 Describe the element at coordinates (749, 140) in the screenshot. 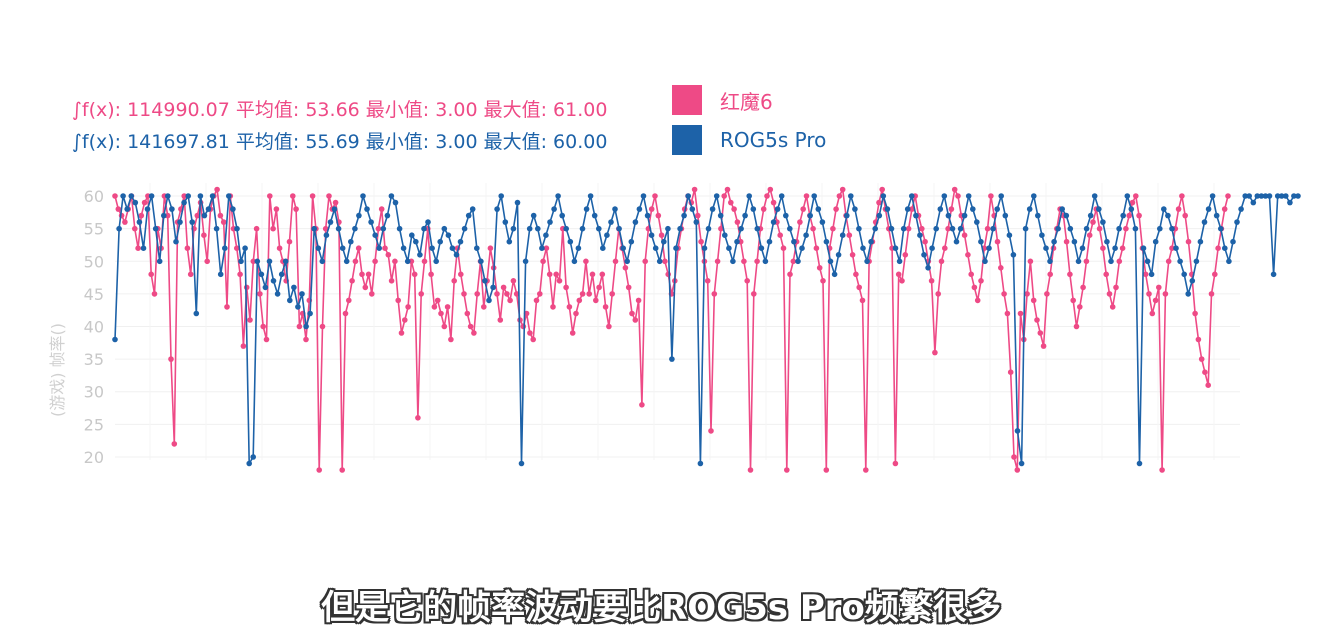

I see `legend-item-rog: ROG5s Pro` at that location.